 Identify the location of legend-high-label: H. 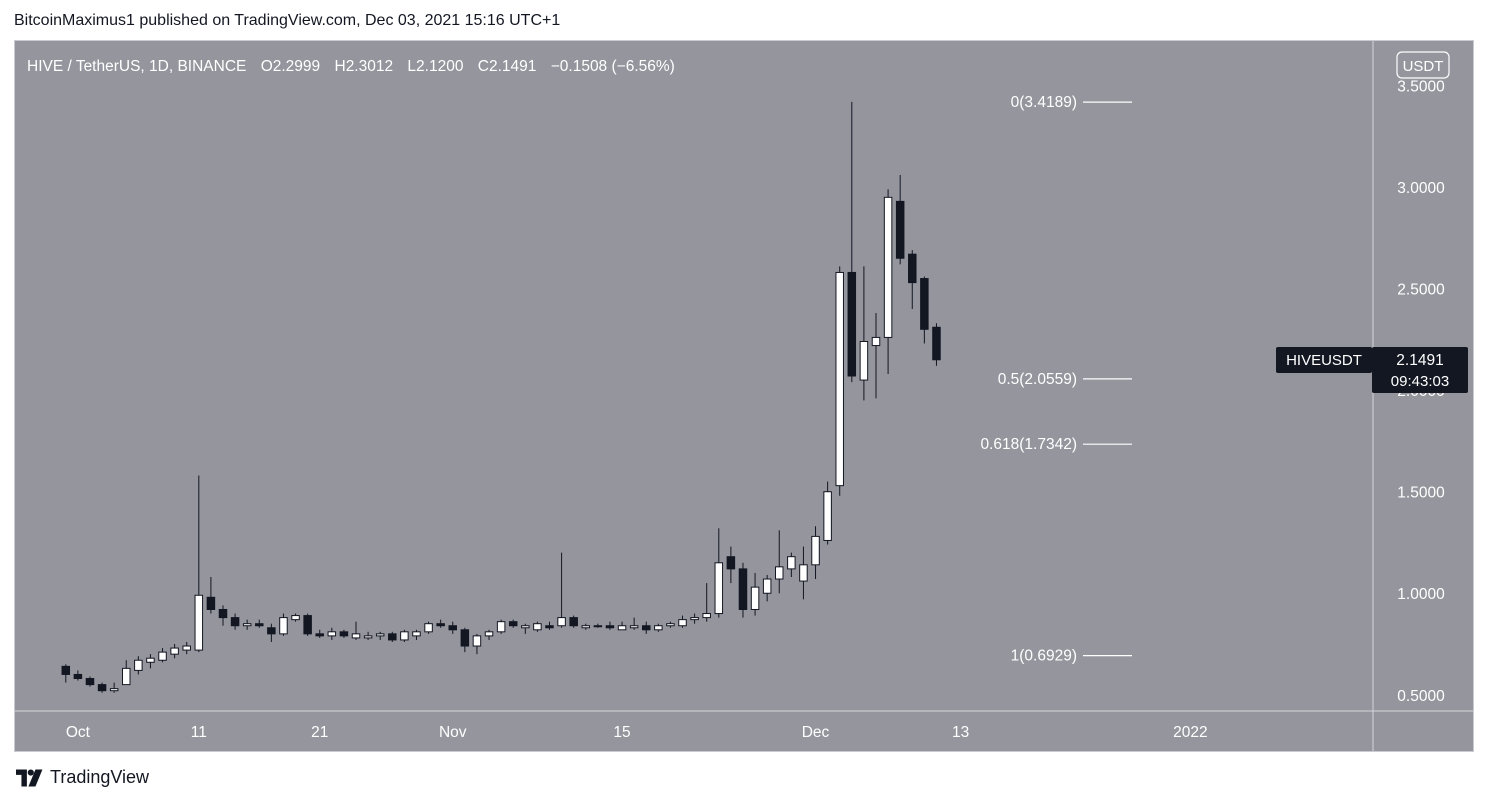
(339, 66).